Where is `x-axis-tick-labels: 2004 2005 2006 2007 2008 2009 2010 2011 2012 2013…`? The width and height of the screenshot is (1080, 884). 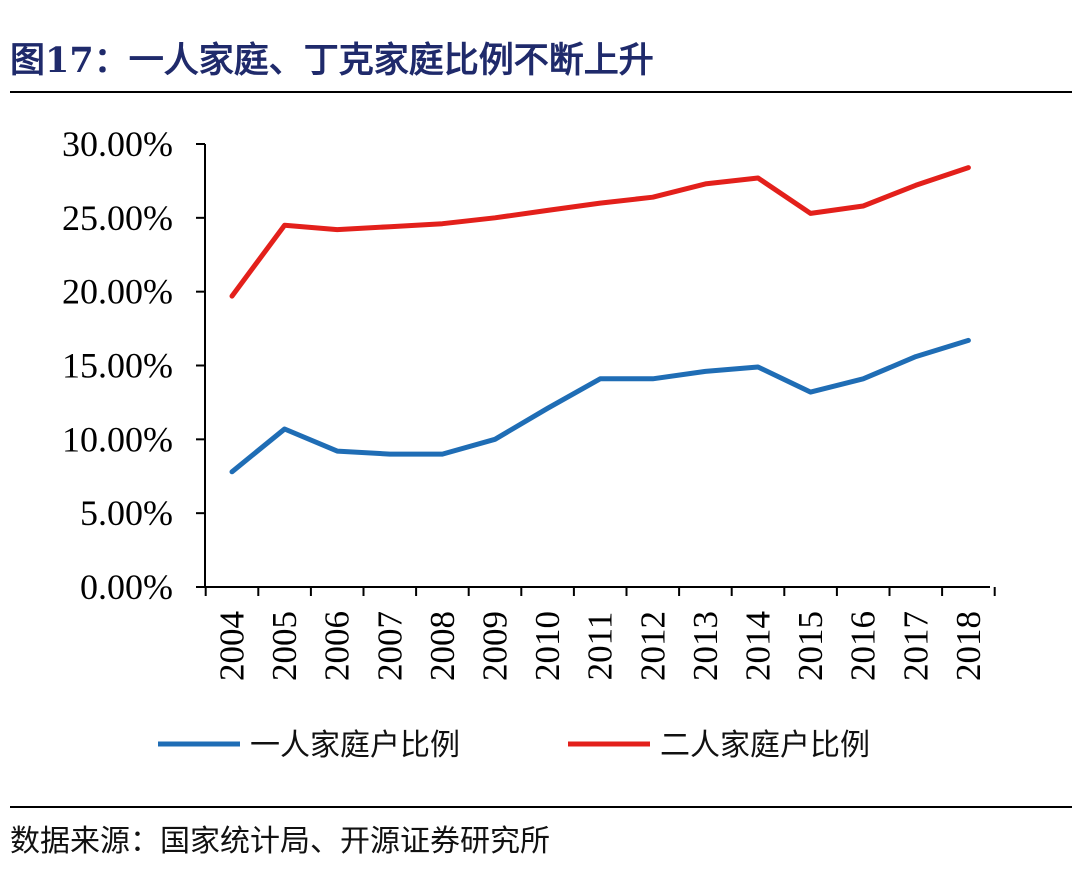 x-axis-tick-labels: 2004 2005 2006 2007 2008 2009 2010 2011 2012 2013… is located at coordinates (600, 646).